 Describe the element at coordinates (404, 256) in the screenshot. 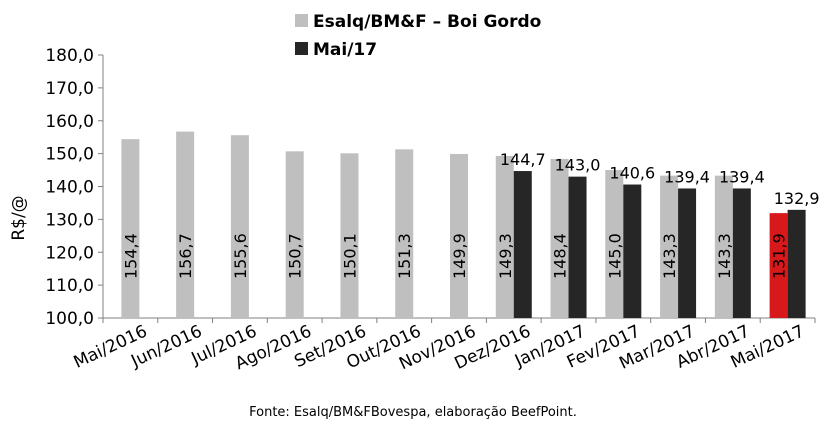

I see `data-label-esalq: 151,3` at that location.